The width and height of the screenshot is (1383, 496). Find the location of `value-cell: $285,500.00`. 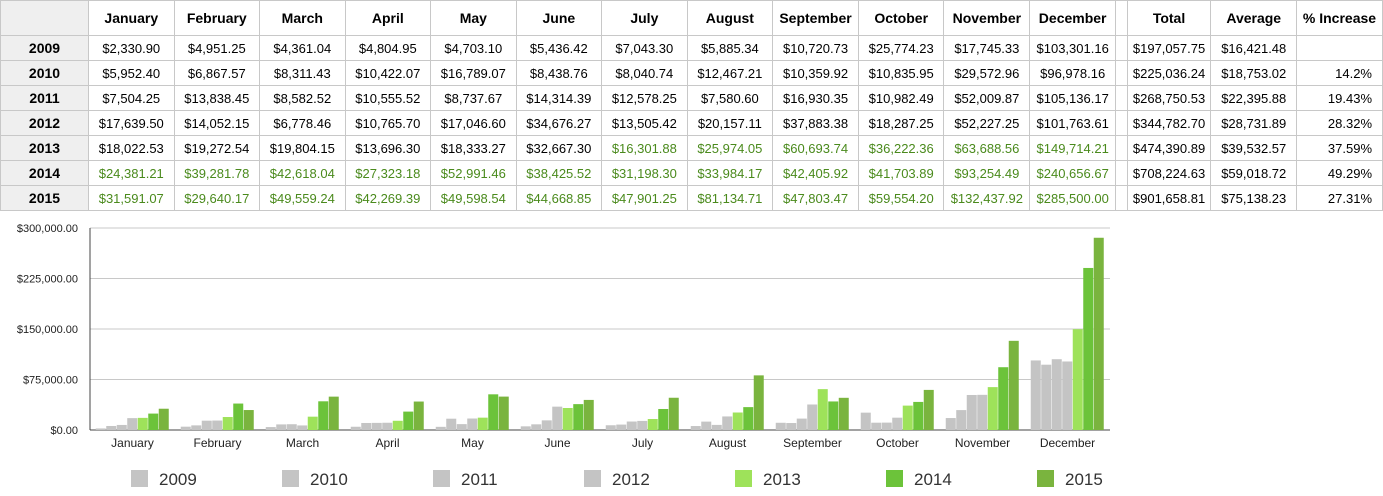

value-cell: $285,500.00 is located at coordinates (1073, 198).